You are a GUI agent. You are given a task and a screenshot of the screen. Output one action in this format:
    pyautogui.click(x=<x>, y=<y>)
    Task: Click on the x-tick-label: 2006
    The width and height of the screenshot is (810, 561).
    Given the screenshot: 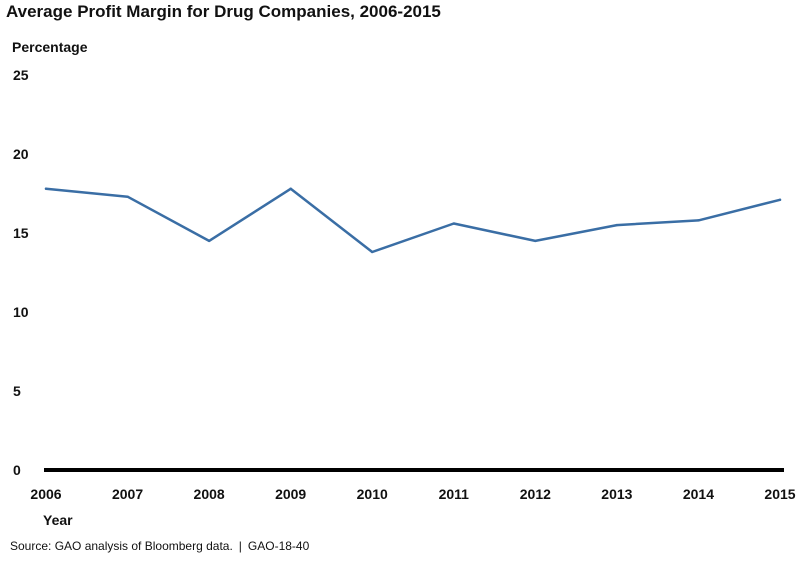 What is the action you would take?
    pyautogui.click(x=45, y=494)
    